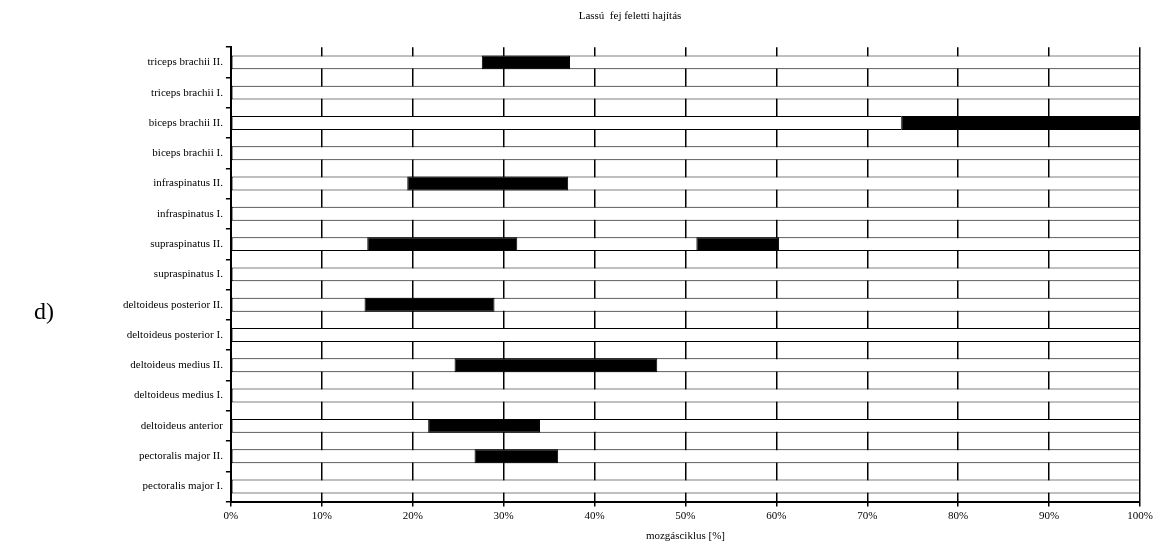  What do you see at coordinates (188, 152) in the screenshot?
I see `y-tick-label: biceps brachii I.` at bounding box center [188, 152].